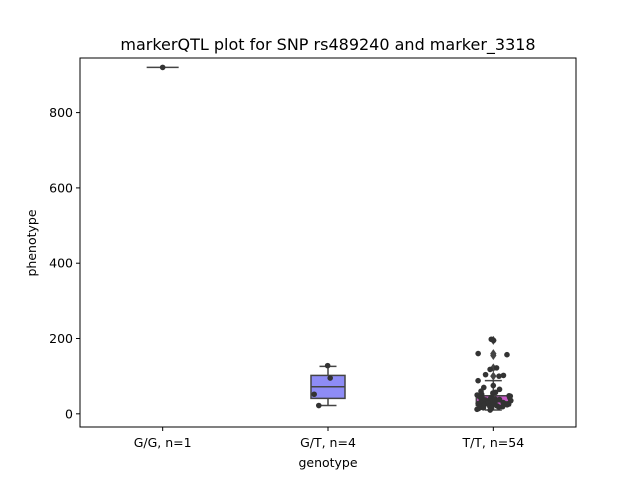  I want to click on x-axis-ticks: G/G, n=1 G/T, n=4 T/T, n=54, so click(329, 438).